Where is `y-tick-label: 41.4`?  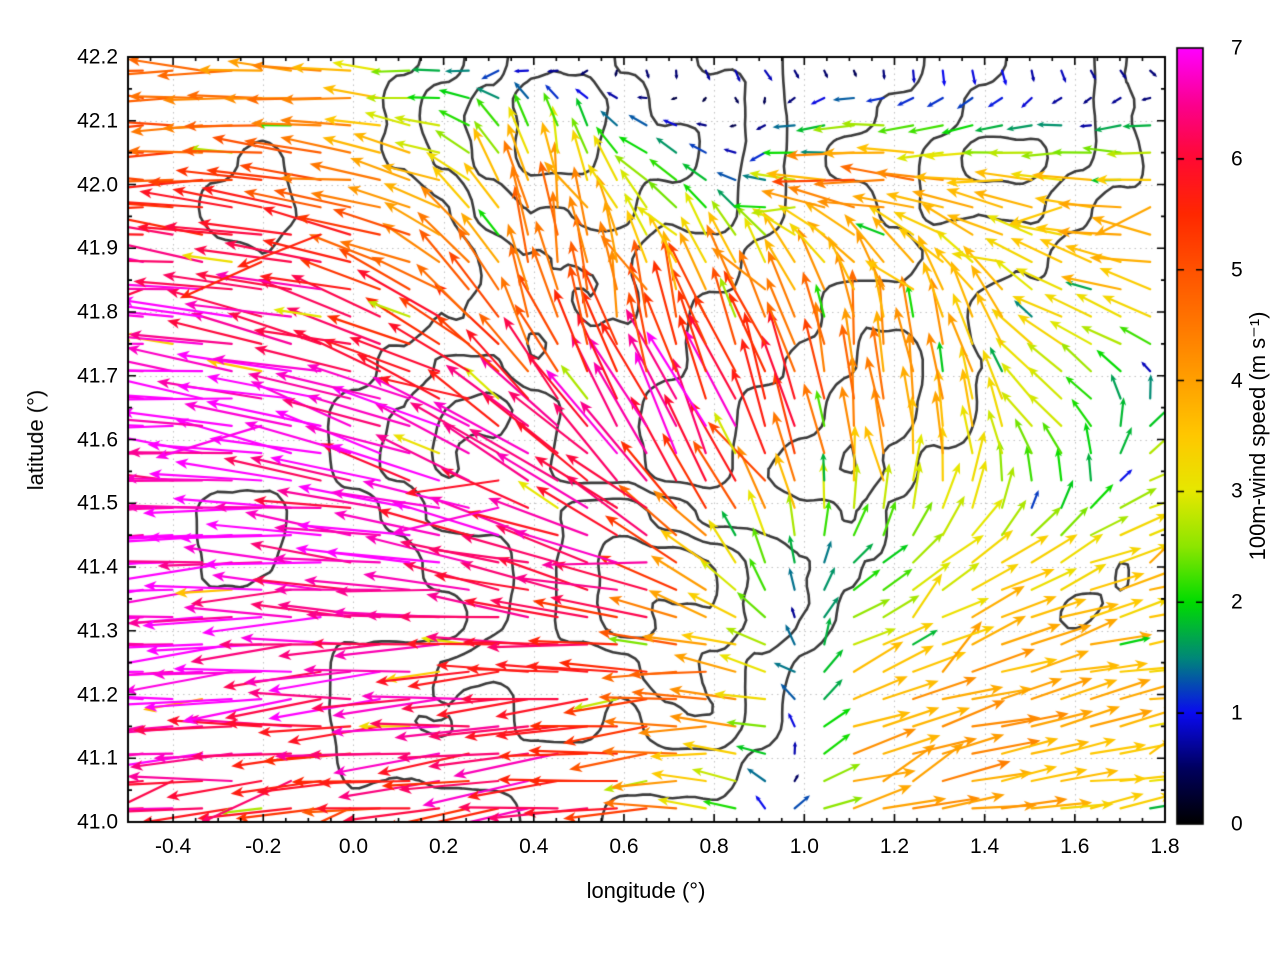 y-tick-label: 41.4 is located at coordinates (97, 567).